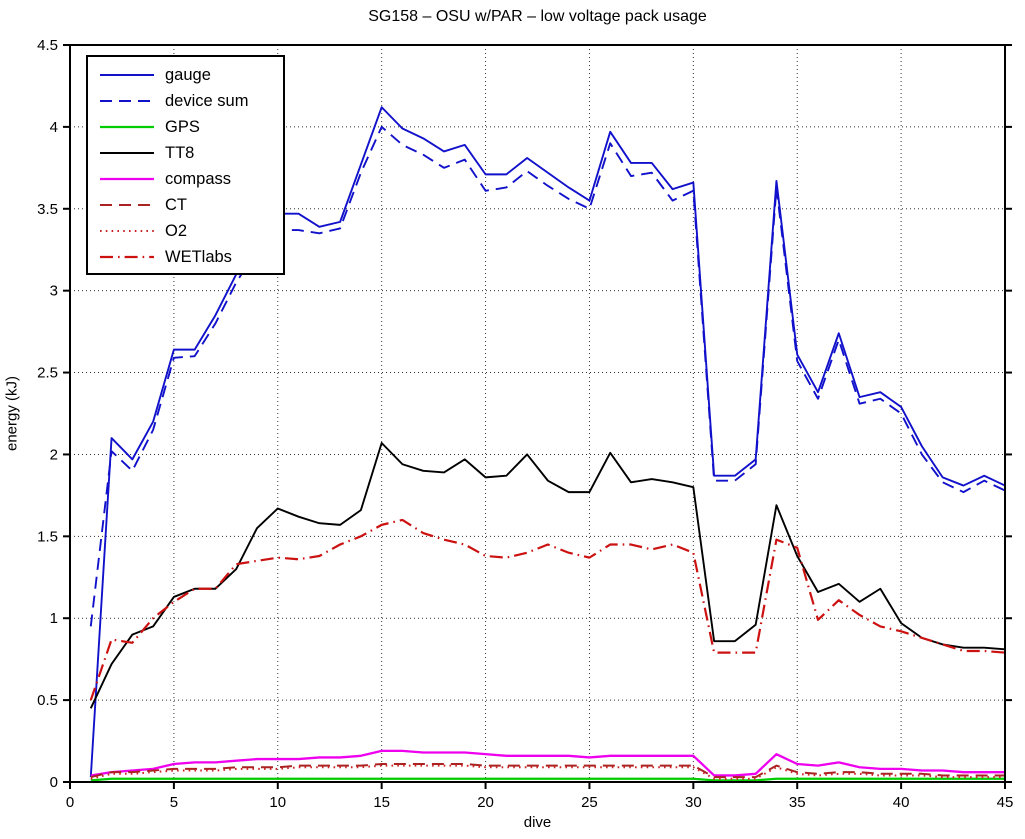 The height and width of the screenshot is (839, 1025). I want to click on legend-line-sample-gps, so click(127, 127).